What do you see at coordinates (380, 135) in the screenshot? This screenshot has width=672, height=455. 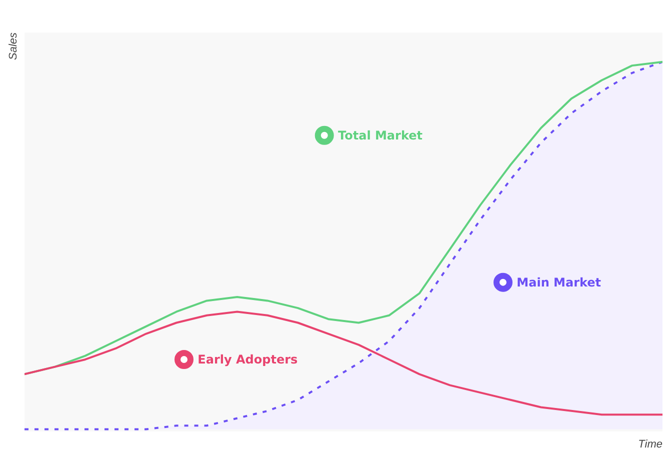 I see `legend-label: Total Market` at bounding box center [380, 135].